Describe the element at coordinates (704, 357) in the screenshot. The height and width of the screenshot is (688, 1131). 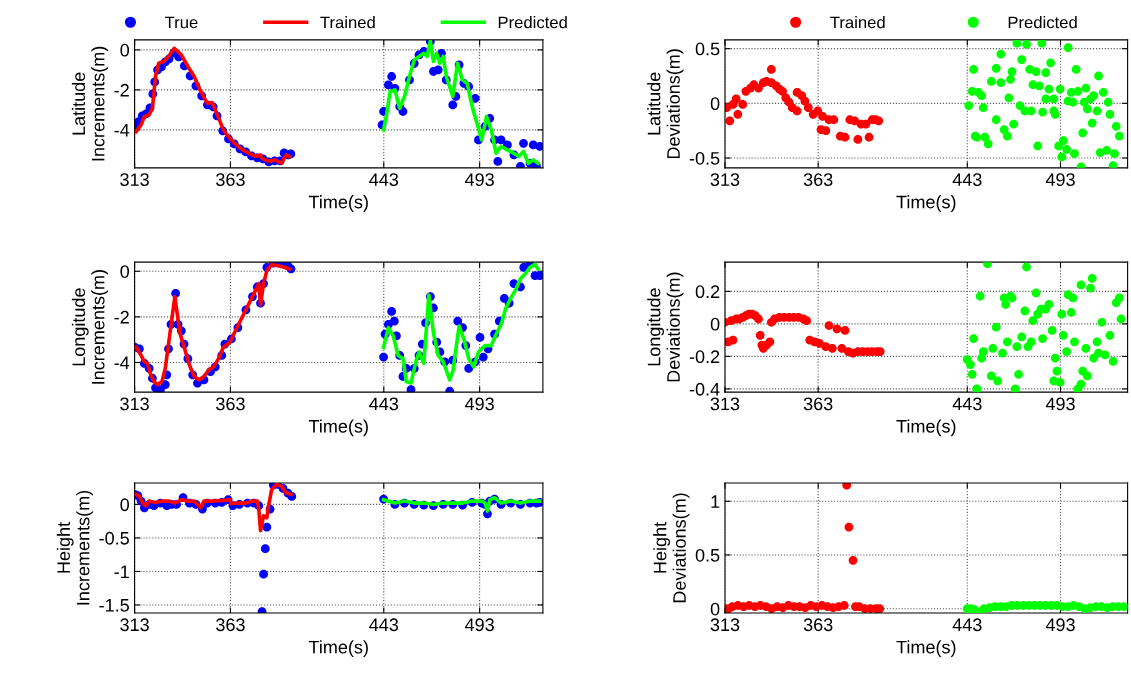
I see `y-tick-label: -0.2` at that location.